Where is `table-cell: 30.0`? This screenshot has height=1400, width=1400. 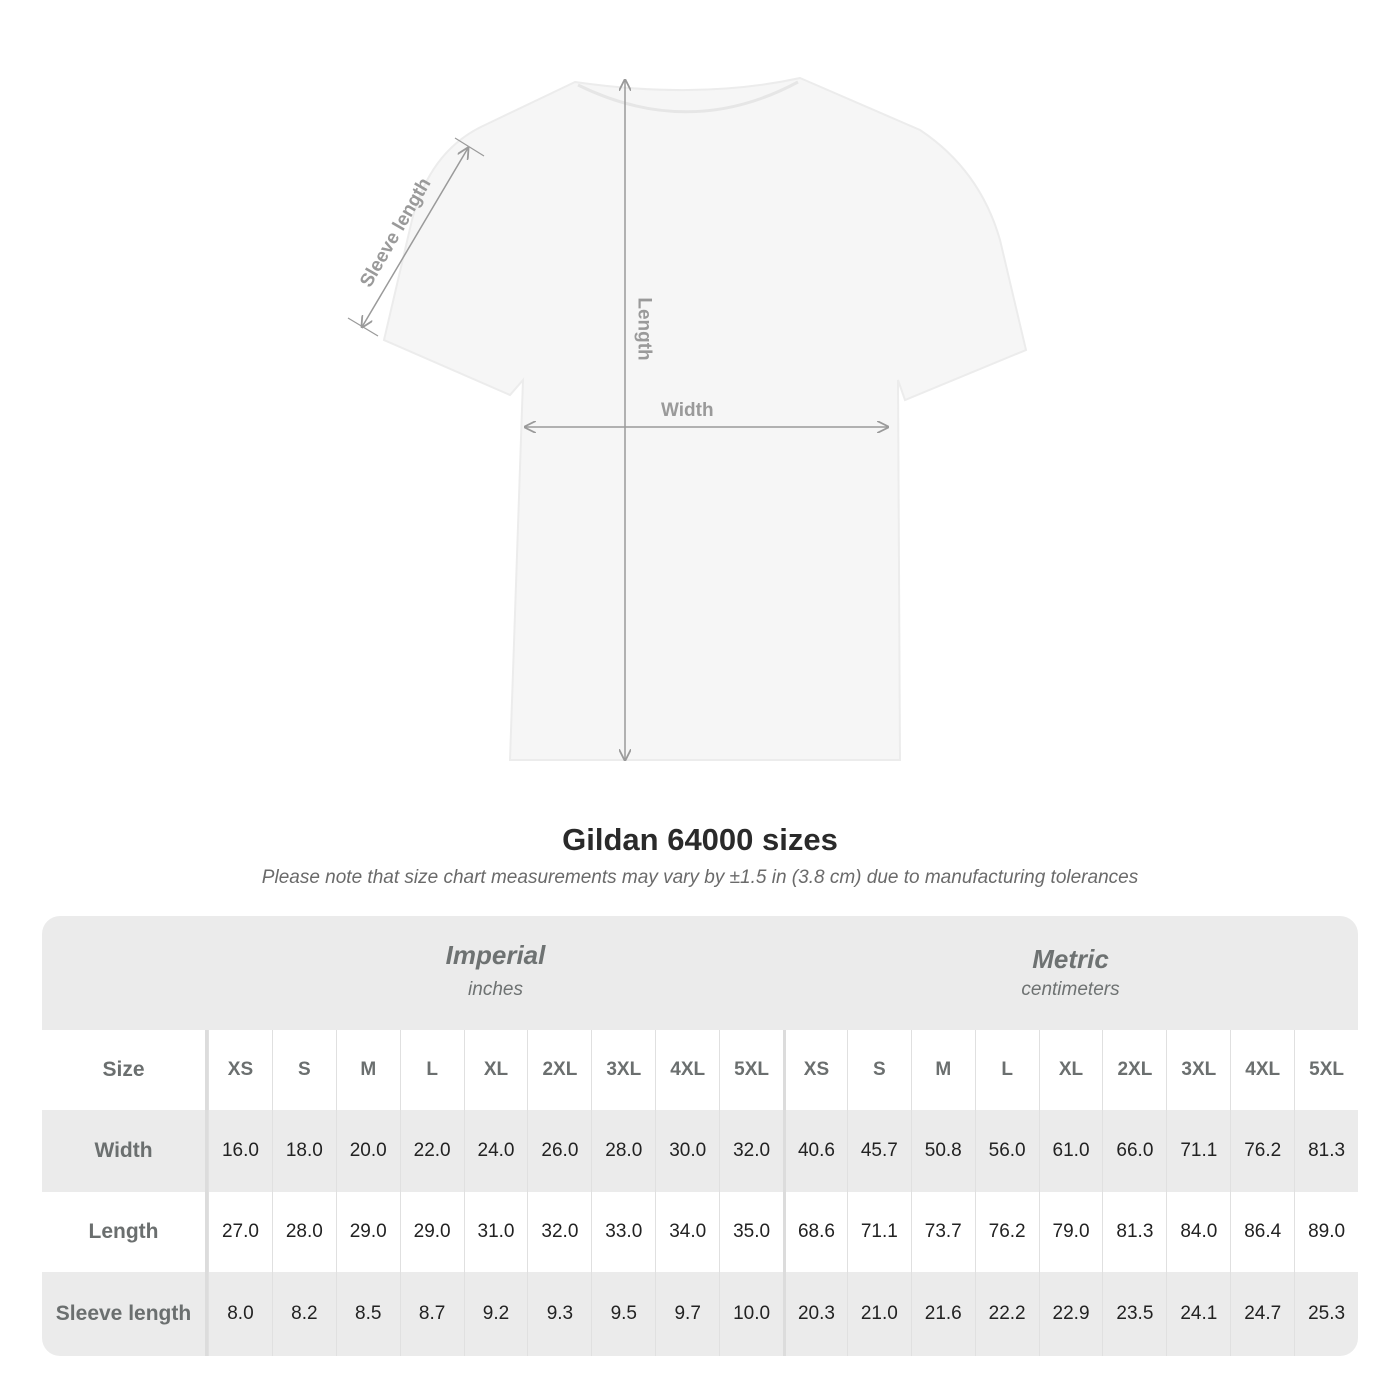
table-cell: 30.0 is located at coordinates (687, 1151).